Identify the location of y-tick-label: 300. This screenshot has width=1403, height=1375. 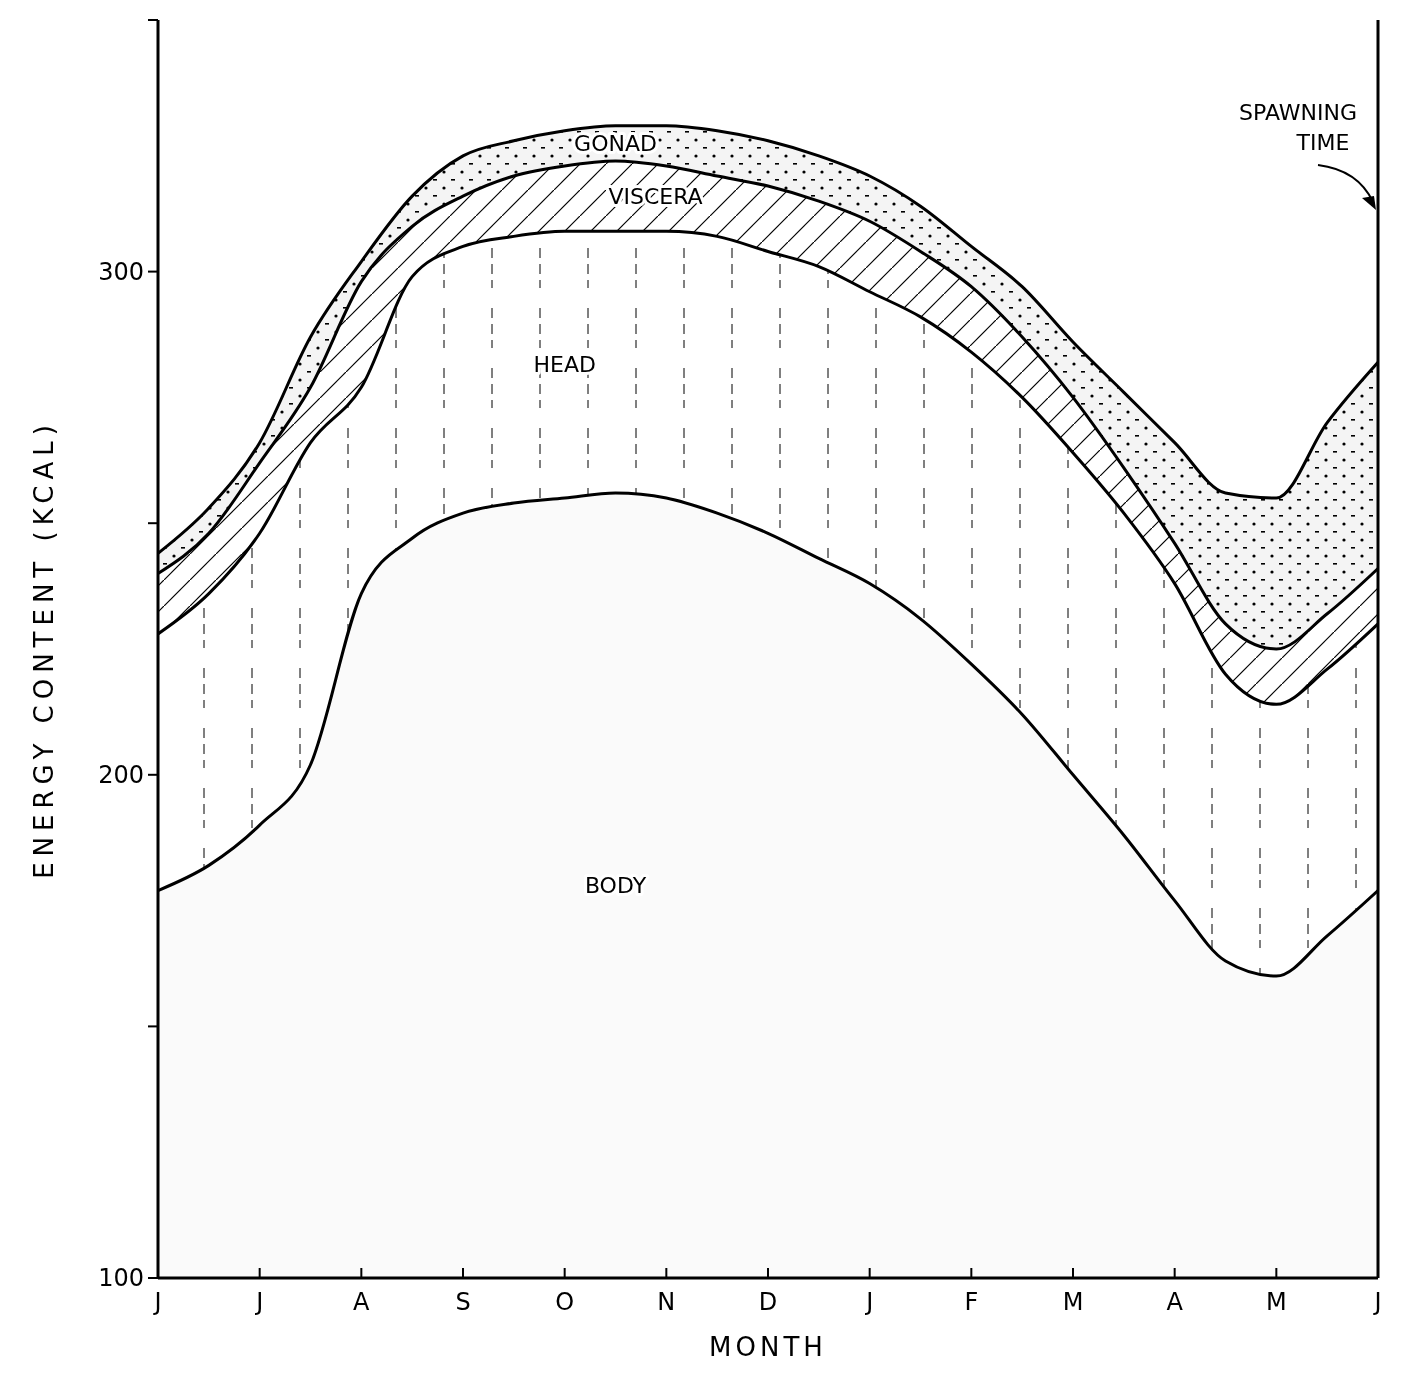
(121, 272).